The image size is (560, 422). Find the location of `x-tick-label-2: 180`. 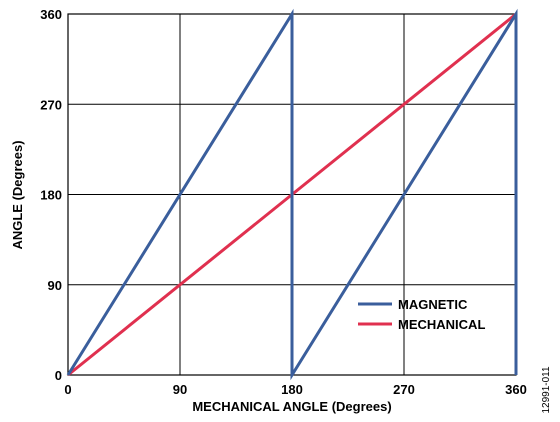

x-tick-label-2: 180 is located at coordinates (292, 389).